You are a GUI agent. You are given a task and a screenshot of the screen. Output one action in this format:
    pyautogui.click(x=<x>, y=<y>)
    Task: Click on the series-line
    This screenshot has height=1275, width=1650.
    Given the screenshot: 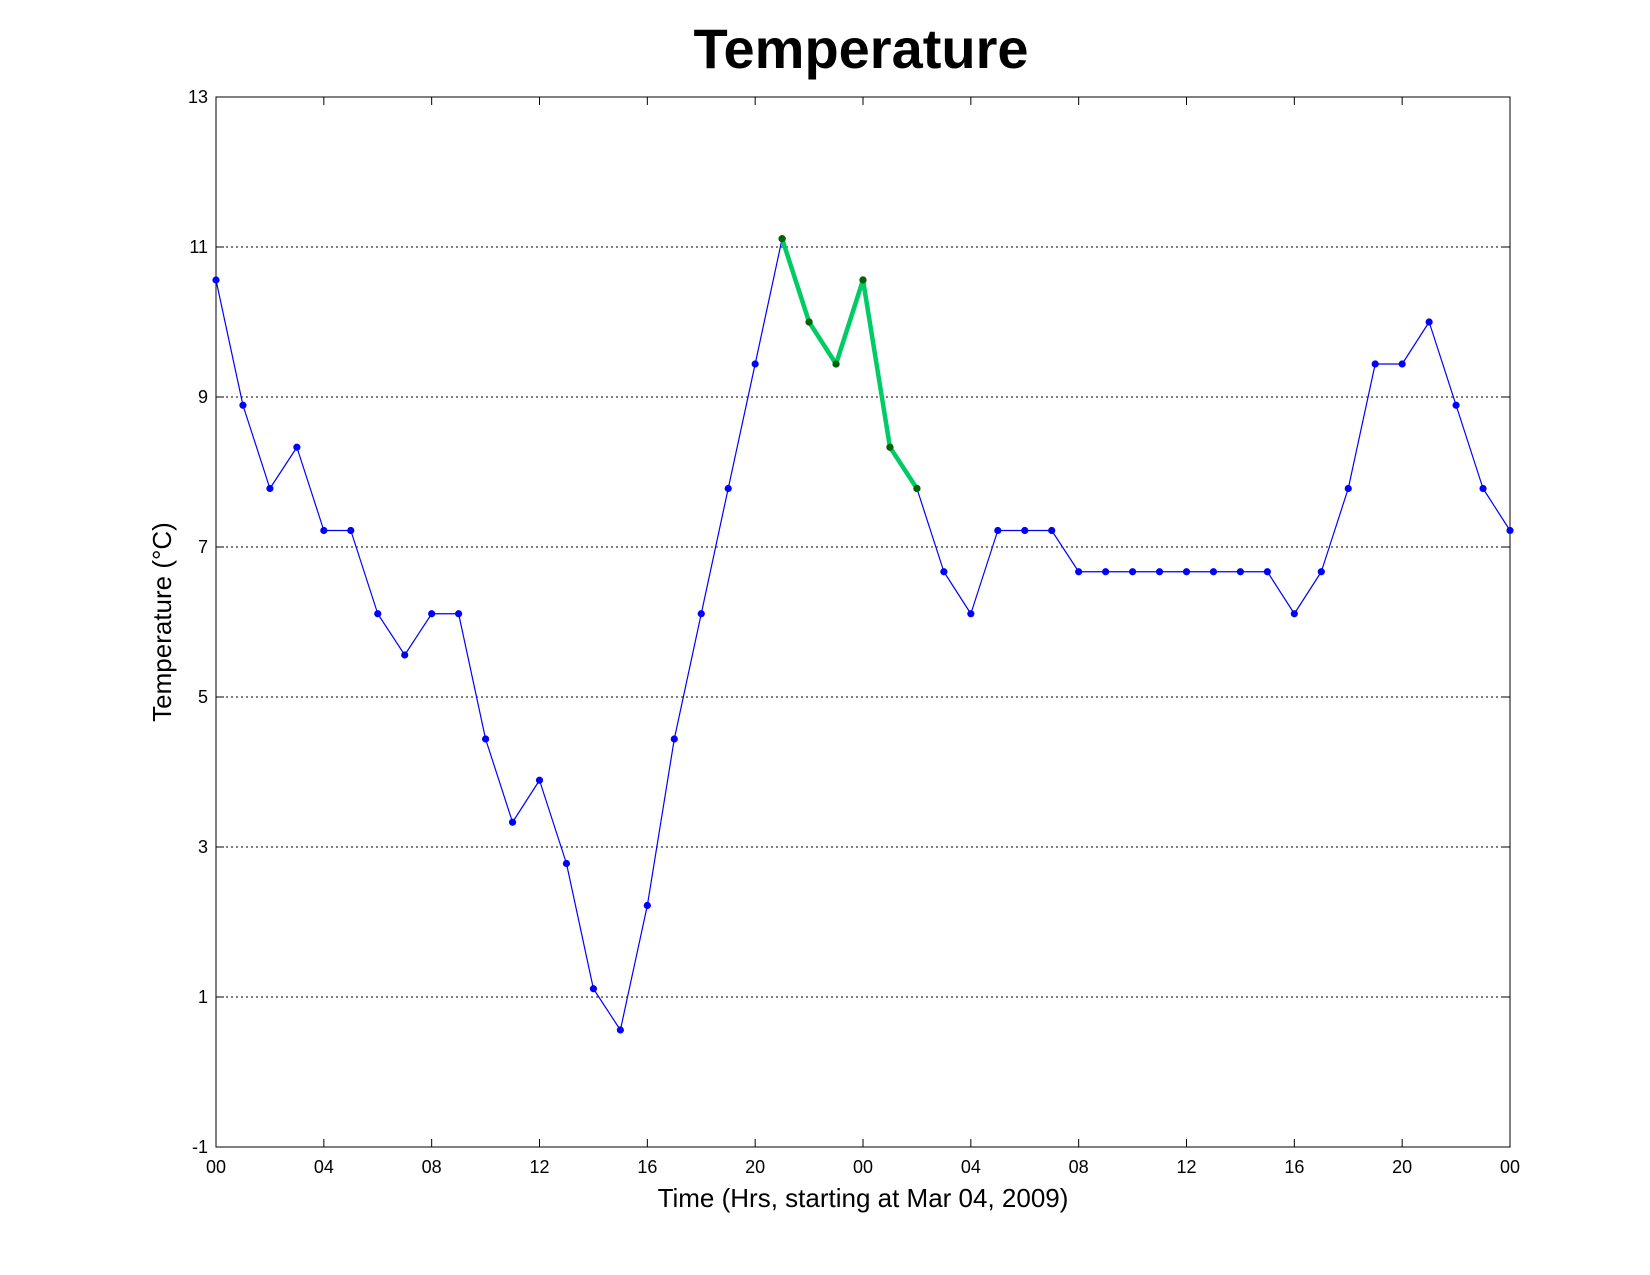 What is the action you would take?
    pyautogui.click(x=849, y=364)
    